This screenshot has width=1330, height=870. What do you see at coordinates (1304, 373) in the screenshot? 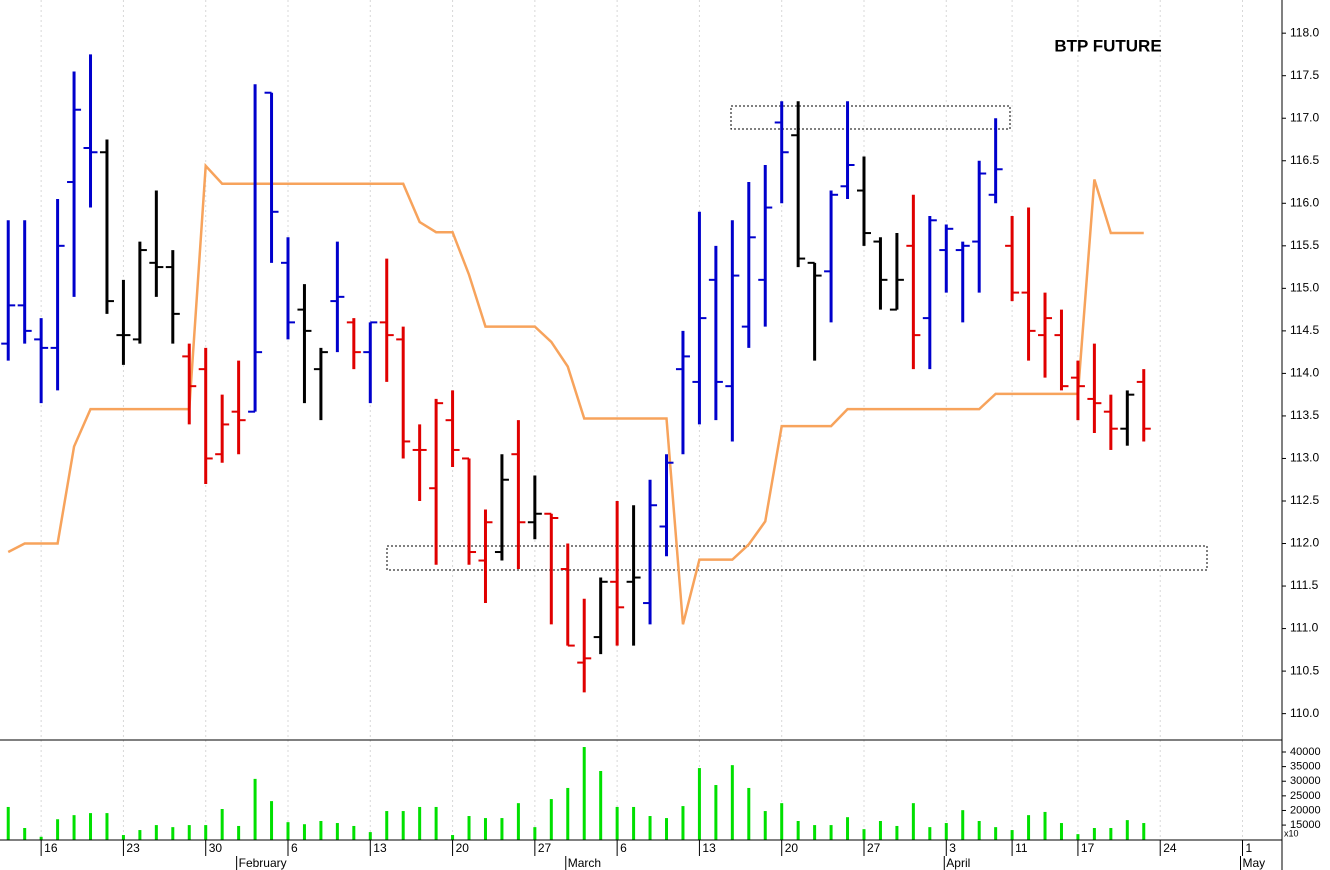
I see `y-tick-label: 114.0` at bounding box center [1304, 373].